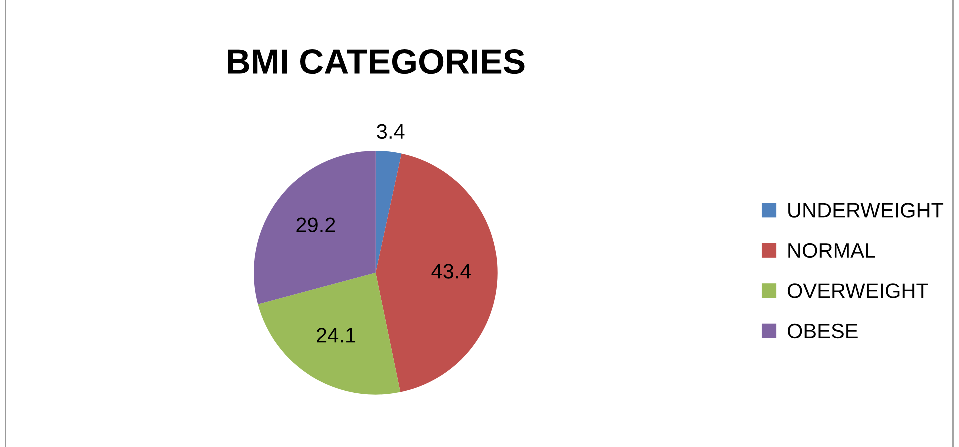 The height and width of the screenshot is (447, 959). Describe the element at coordinates (336, 335) in the screenshot. I see `data-label: 24.1` at that location.